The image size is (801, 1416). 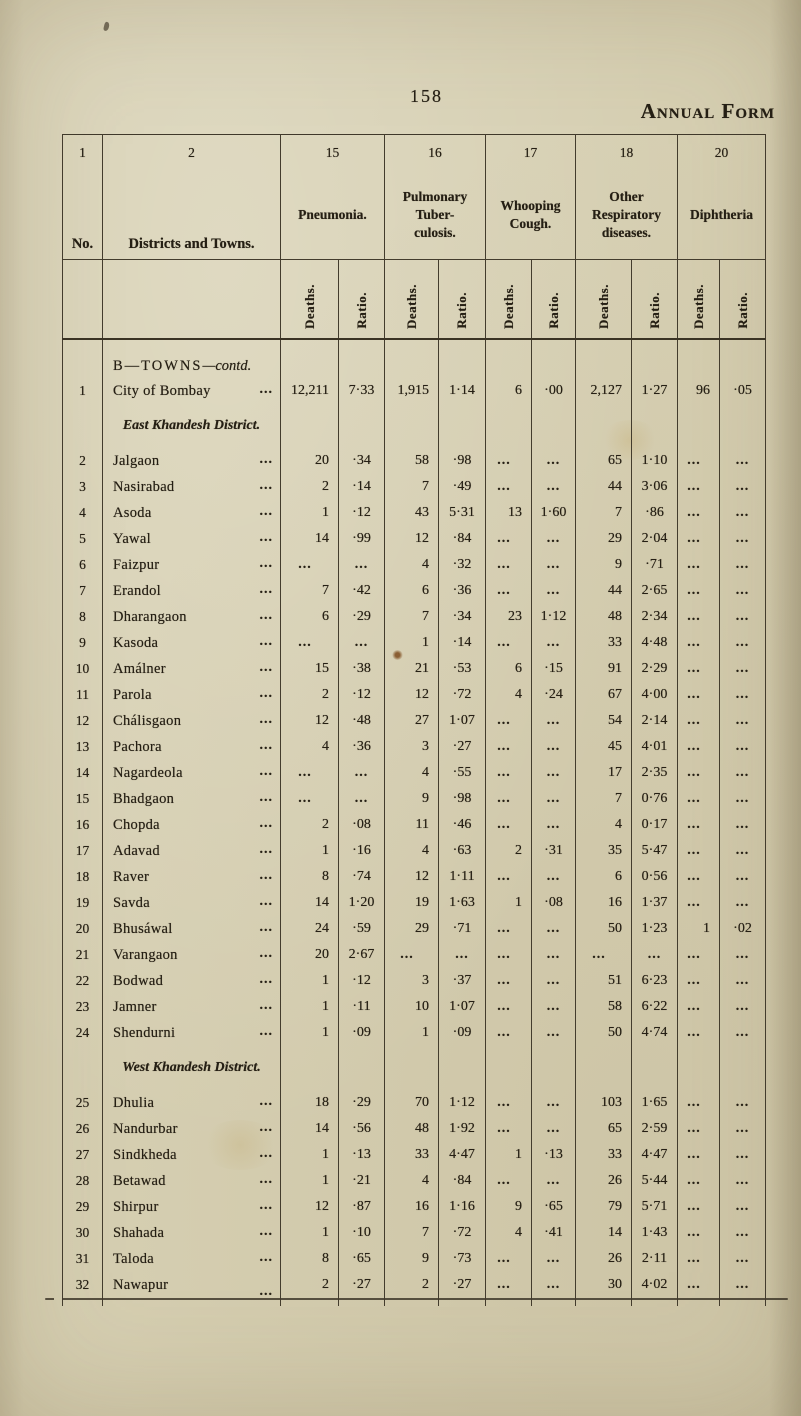 I want to click on ratio-value: ·37, so click(x=462, y=981).